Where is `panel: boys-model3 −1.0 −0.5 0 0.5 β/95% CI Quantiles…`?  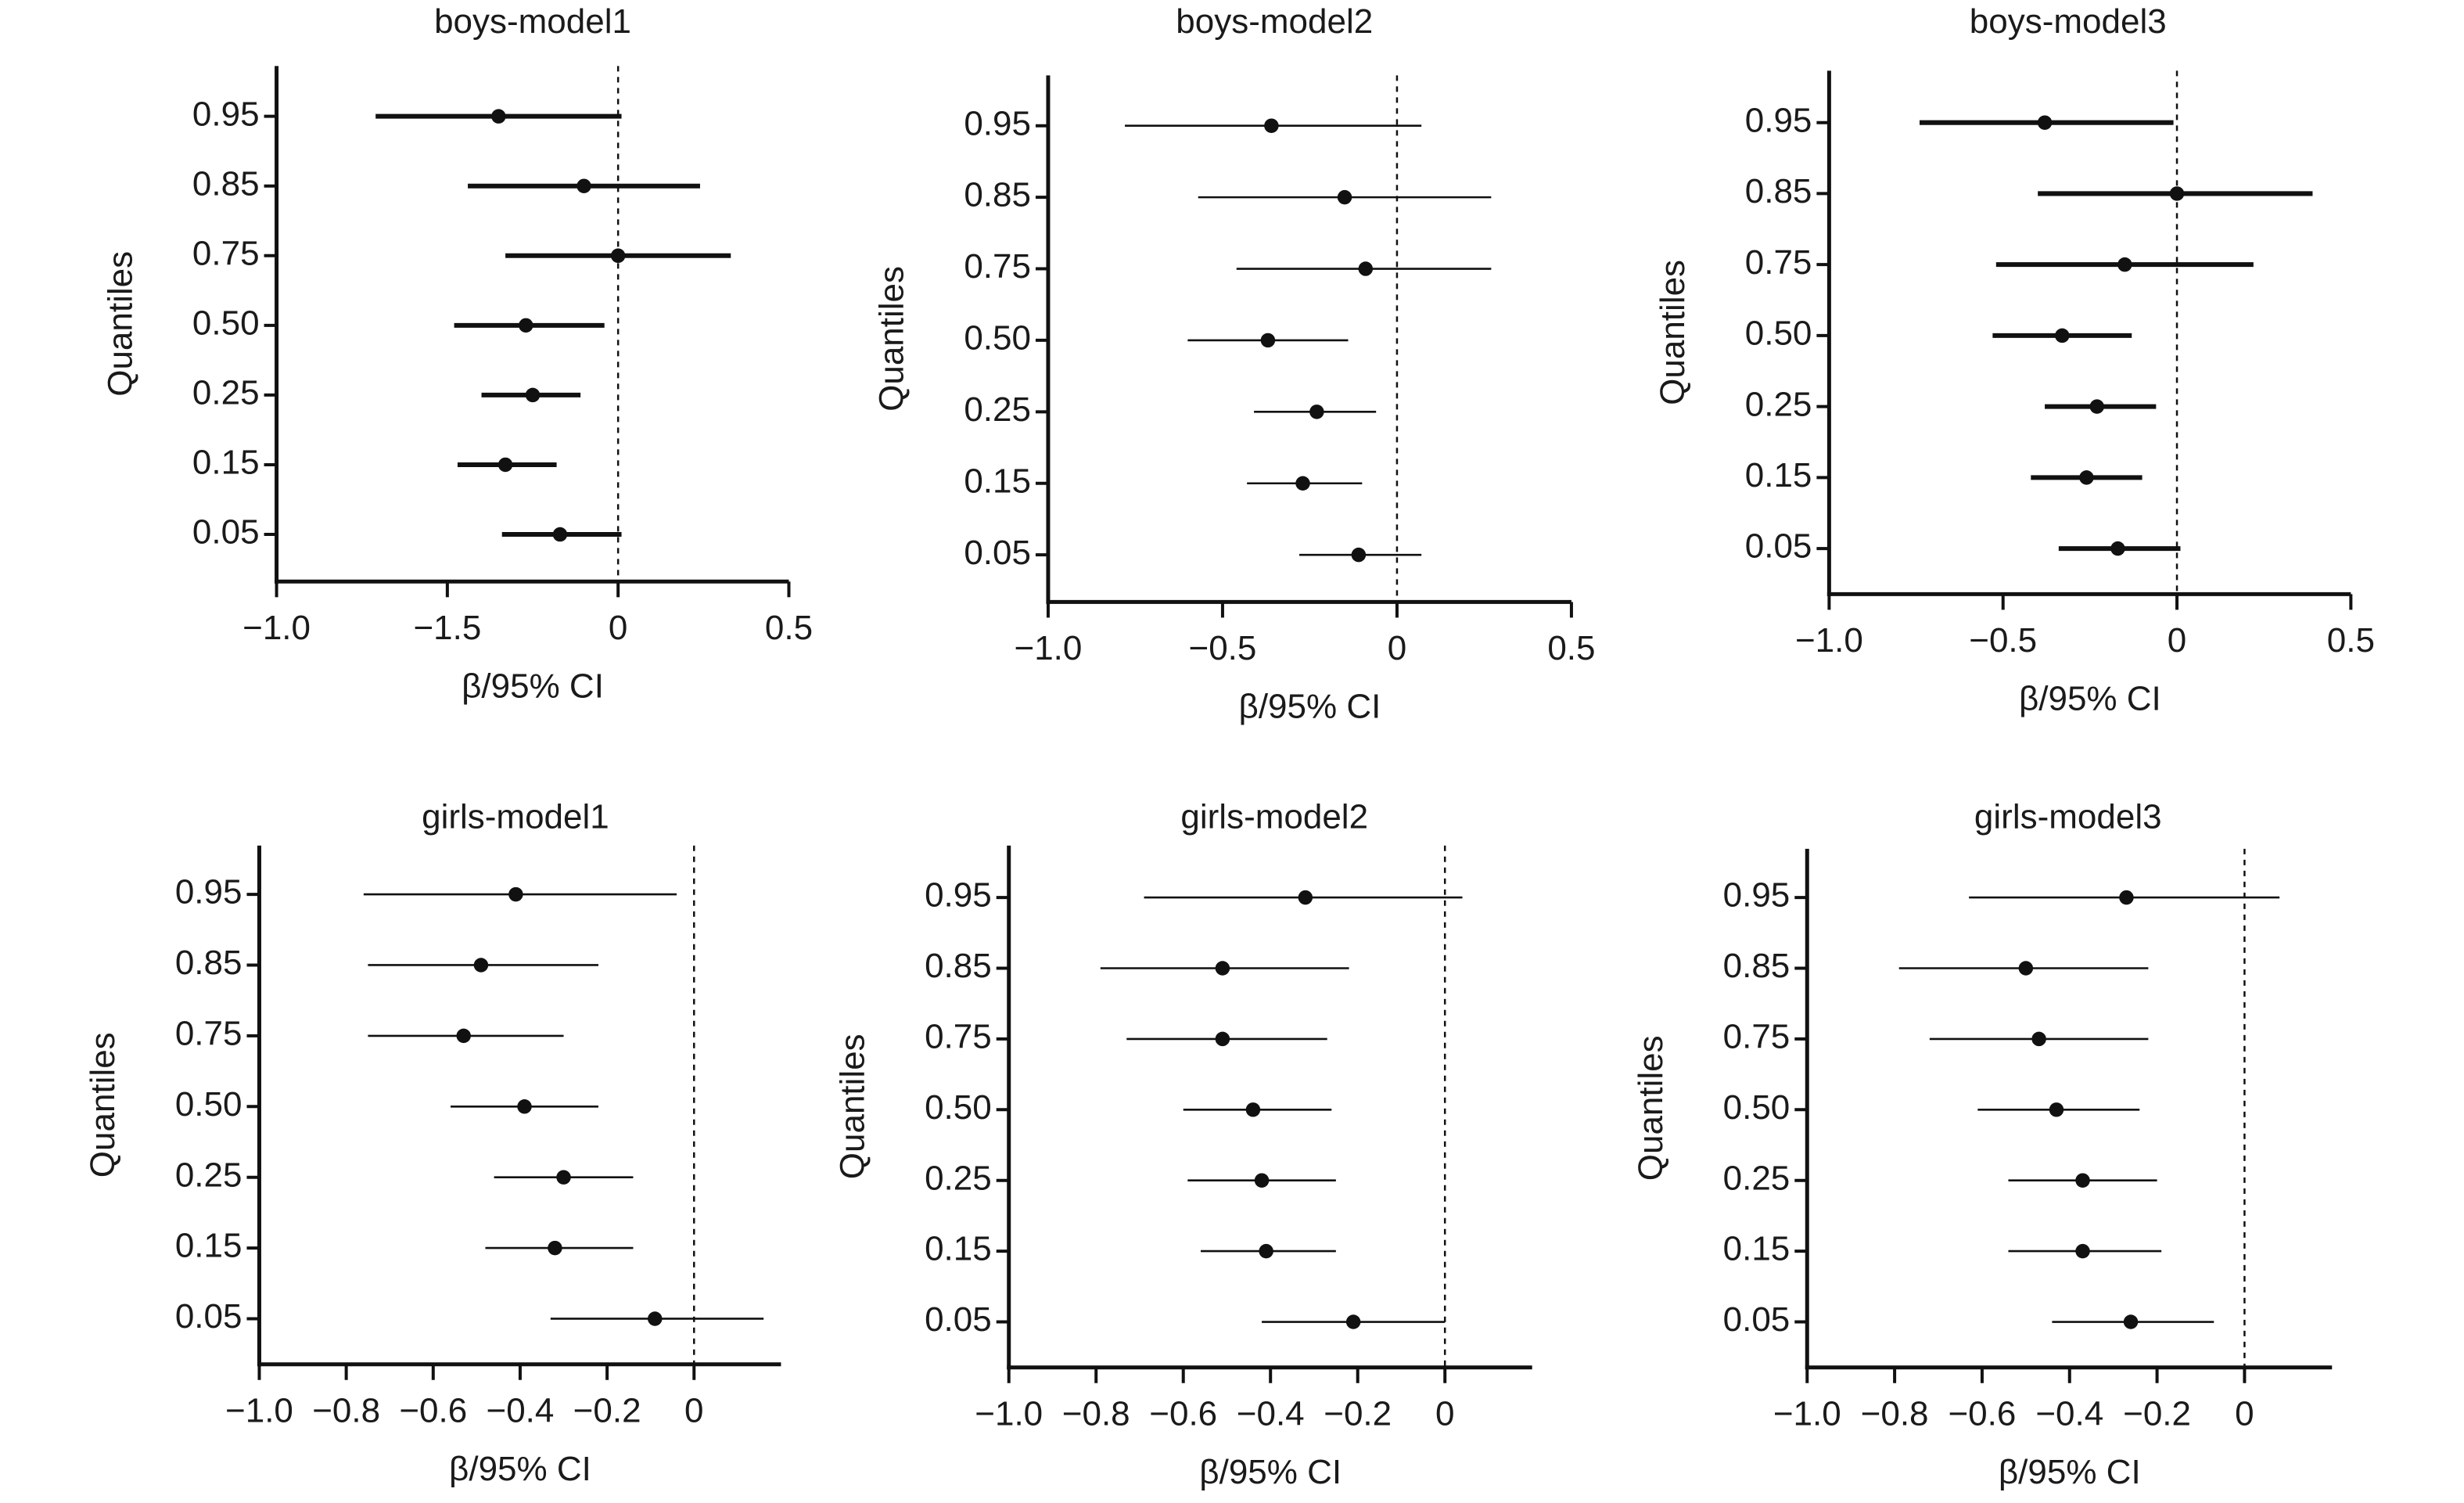
panel: boys-model3 −1.0 −0.5 0 0.5 β/95% CI Quantiles… is located at coordinates (2014, 360).